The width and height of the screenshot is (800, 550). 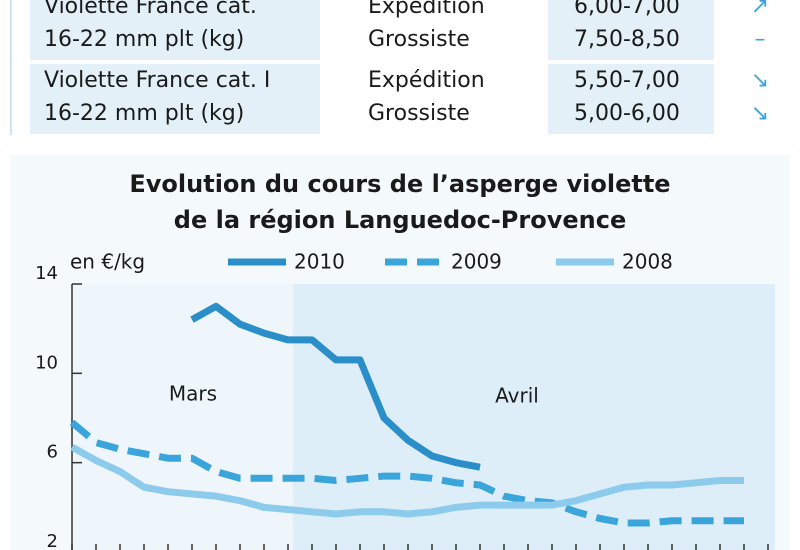 What do you see at coordinates (627, 39) in the screenshot?
I see `price: 7,50-8,50` at bounding box center [627, 39].